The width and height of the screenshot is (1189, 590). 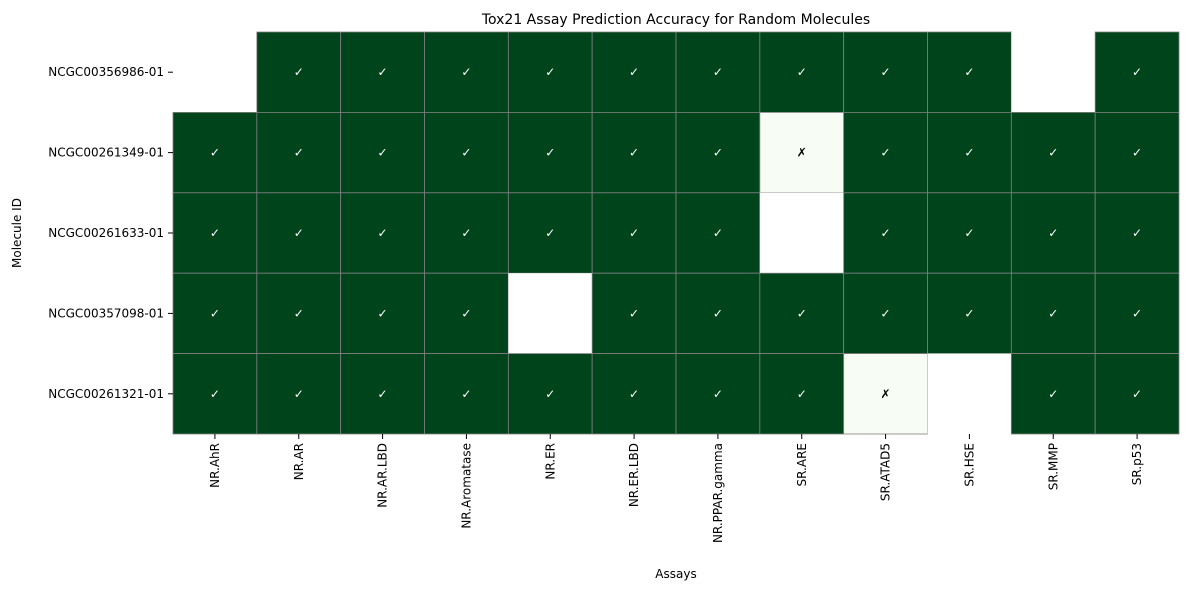 I want to click on heatmap-cell-r0-c2, so click(x=382, y=72).